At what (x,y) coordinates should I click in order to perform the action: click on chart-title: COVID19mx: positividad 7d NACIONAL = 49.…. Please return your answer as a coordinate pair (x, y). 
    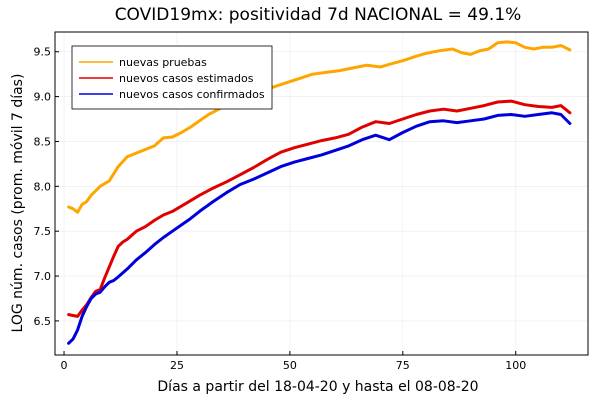
    Looking at the image, I should click on (318, 15).